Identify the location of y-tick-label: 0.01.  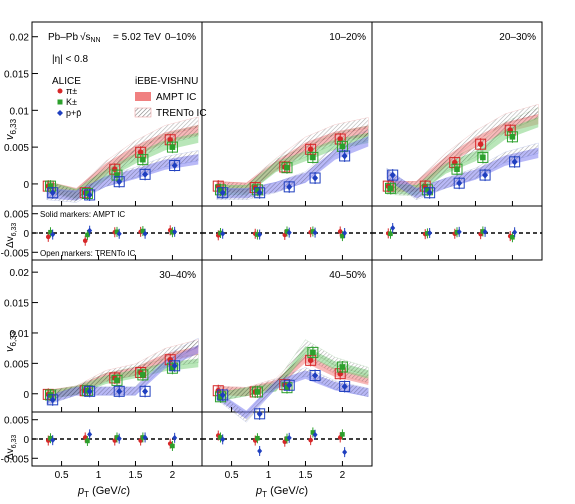
(20, 111).